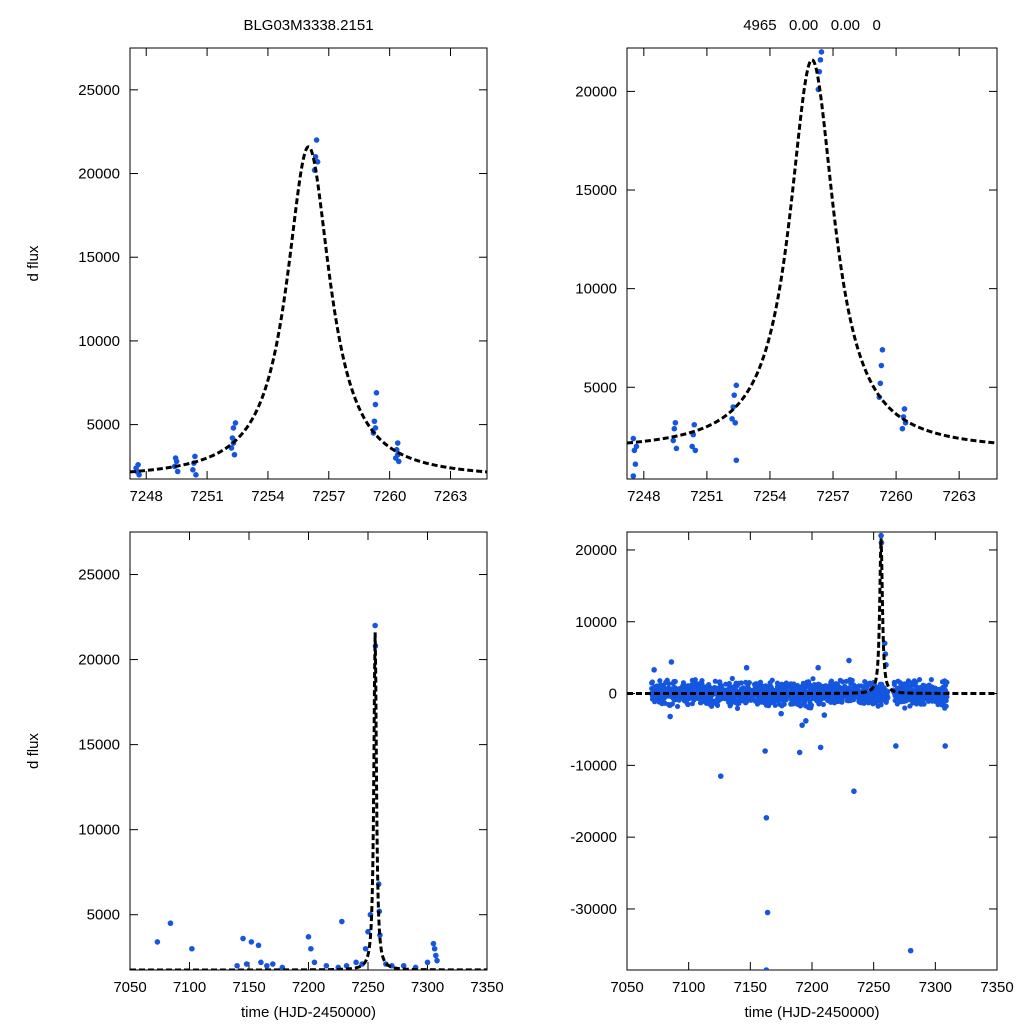 The height and width of the screenshot is (1024, 1024). What do you see at coordinates (308, 1012) in the screenshot?
I see `x-axis-label: time (HJD-2450000)` at bounding box center [308, 1012].